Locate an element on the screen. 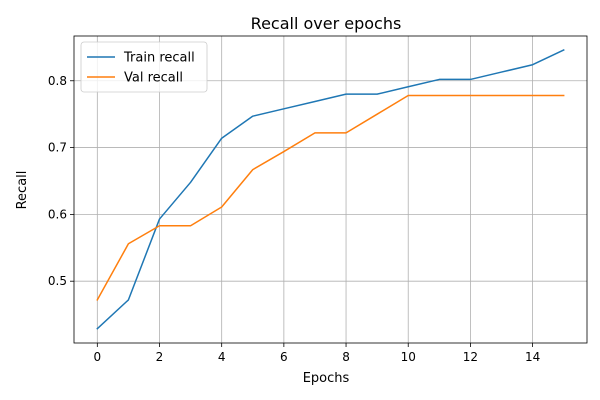  y-tick-label: 0.7 is located at coordinates (57, 148).